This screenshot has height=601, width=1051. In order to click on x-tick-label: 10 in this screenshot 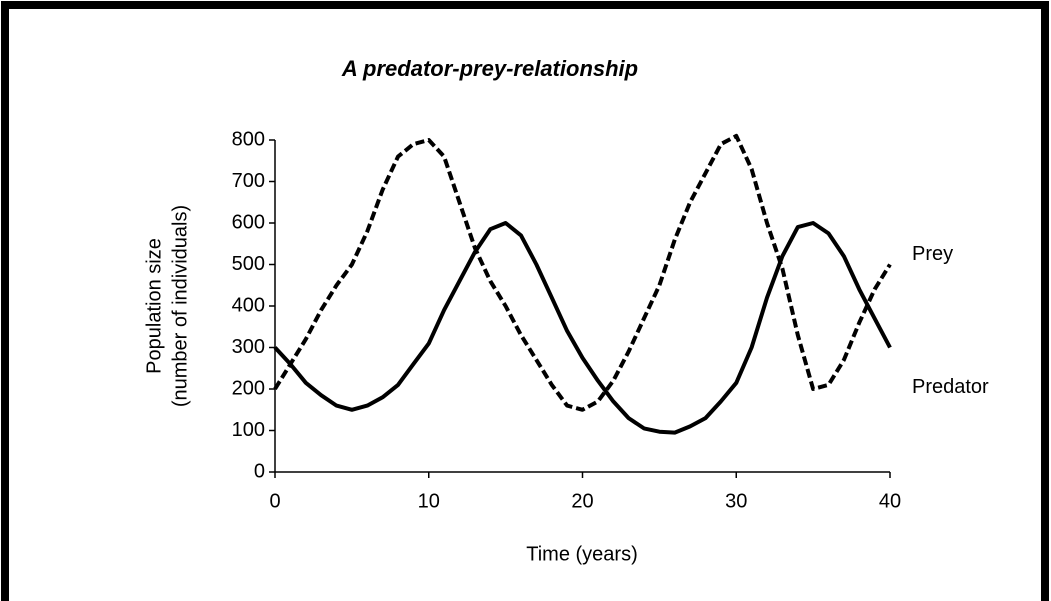, I will do `click(429, 501)`.